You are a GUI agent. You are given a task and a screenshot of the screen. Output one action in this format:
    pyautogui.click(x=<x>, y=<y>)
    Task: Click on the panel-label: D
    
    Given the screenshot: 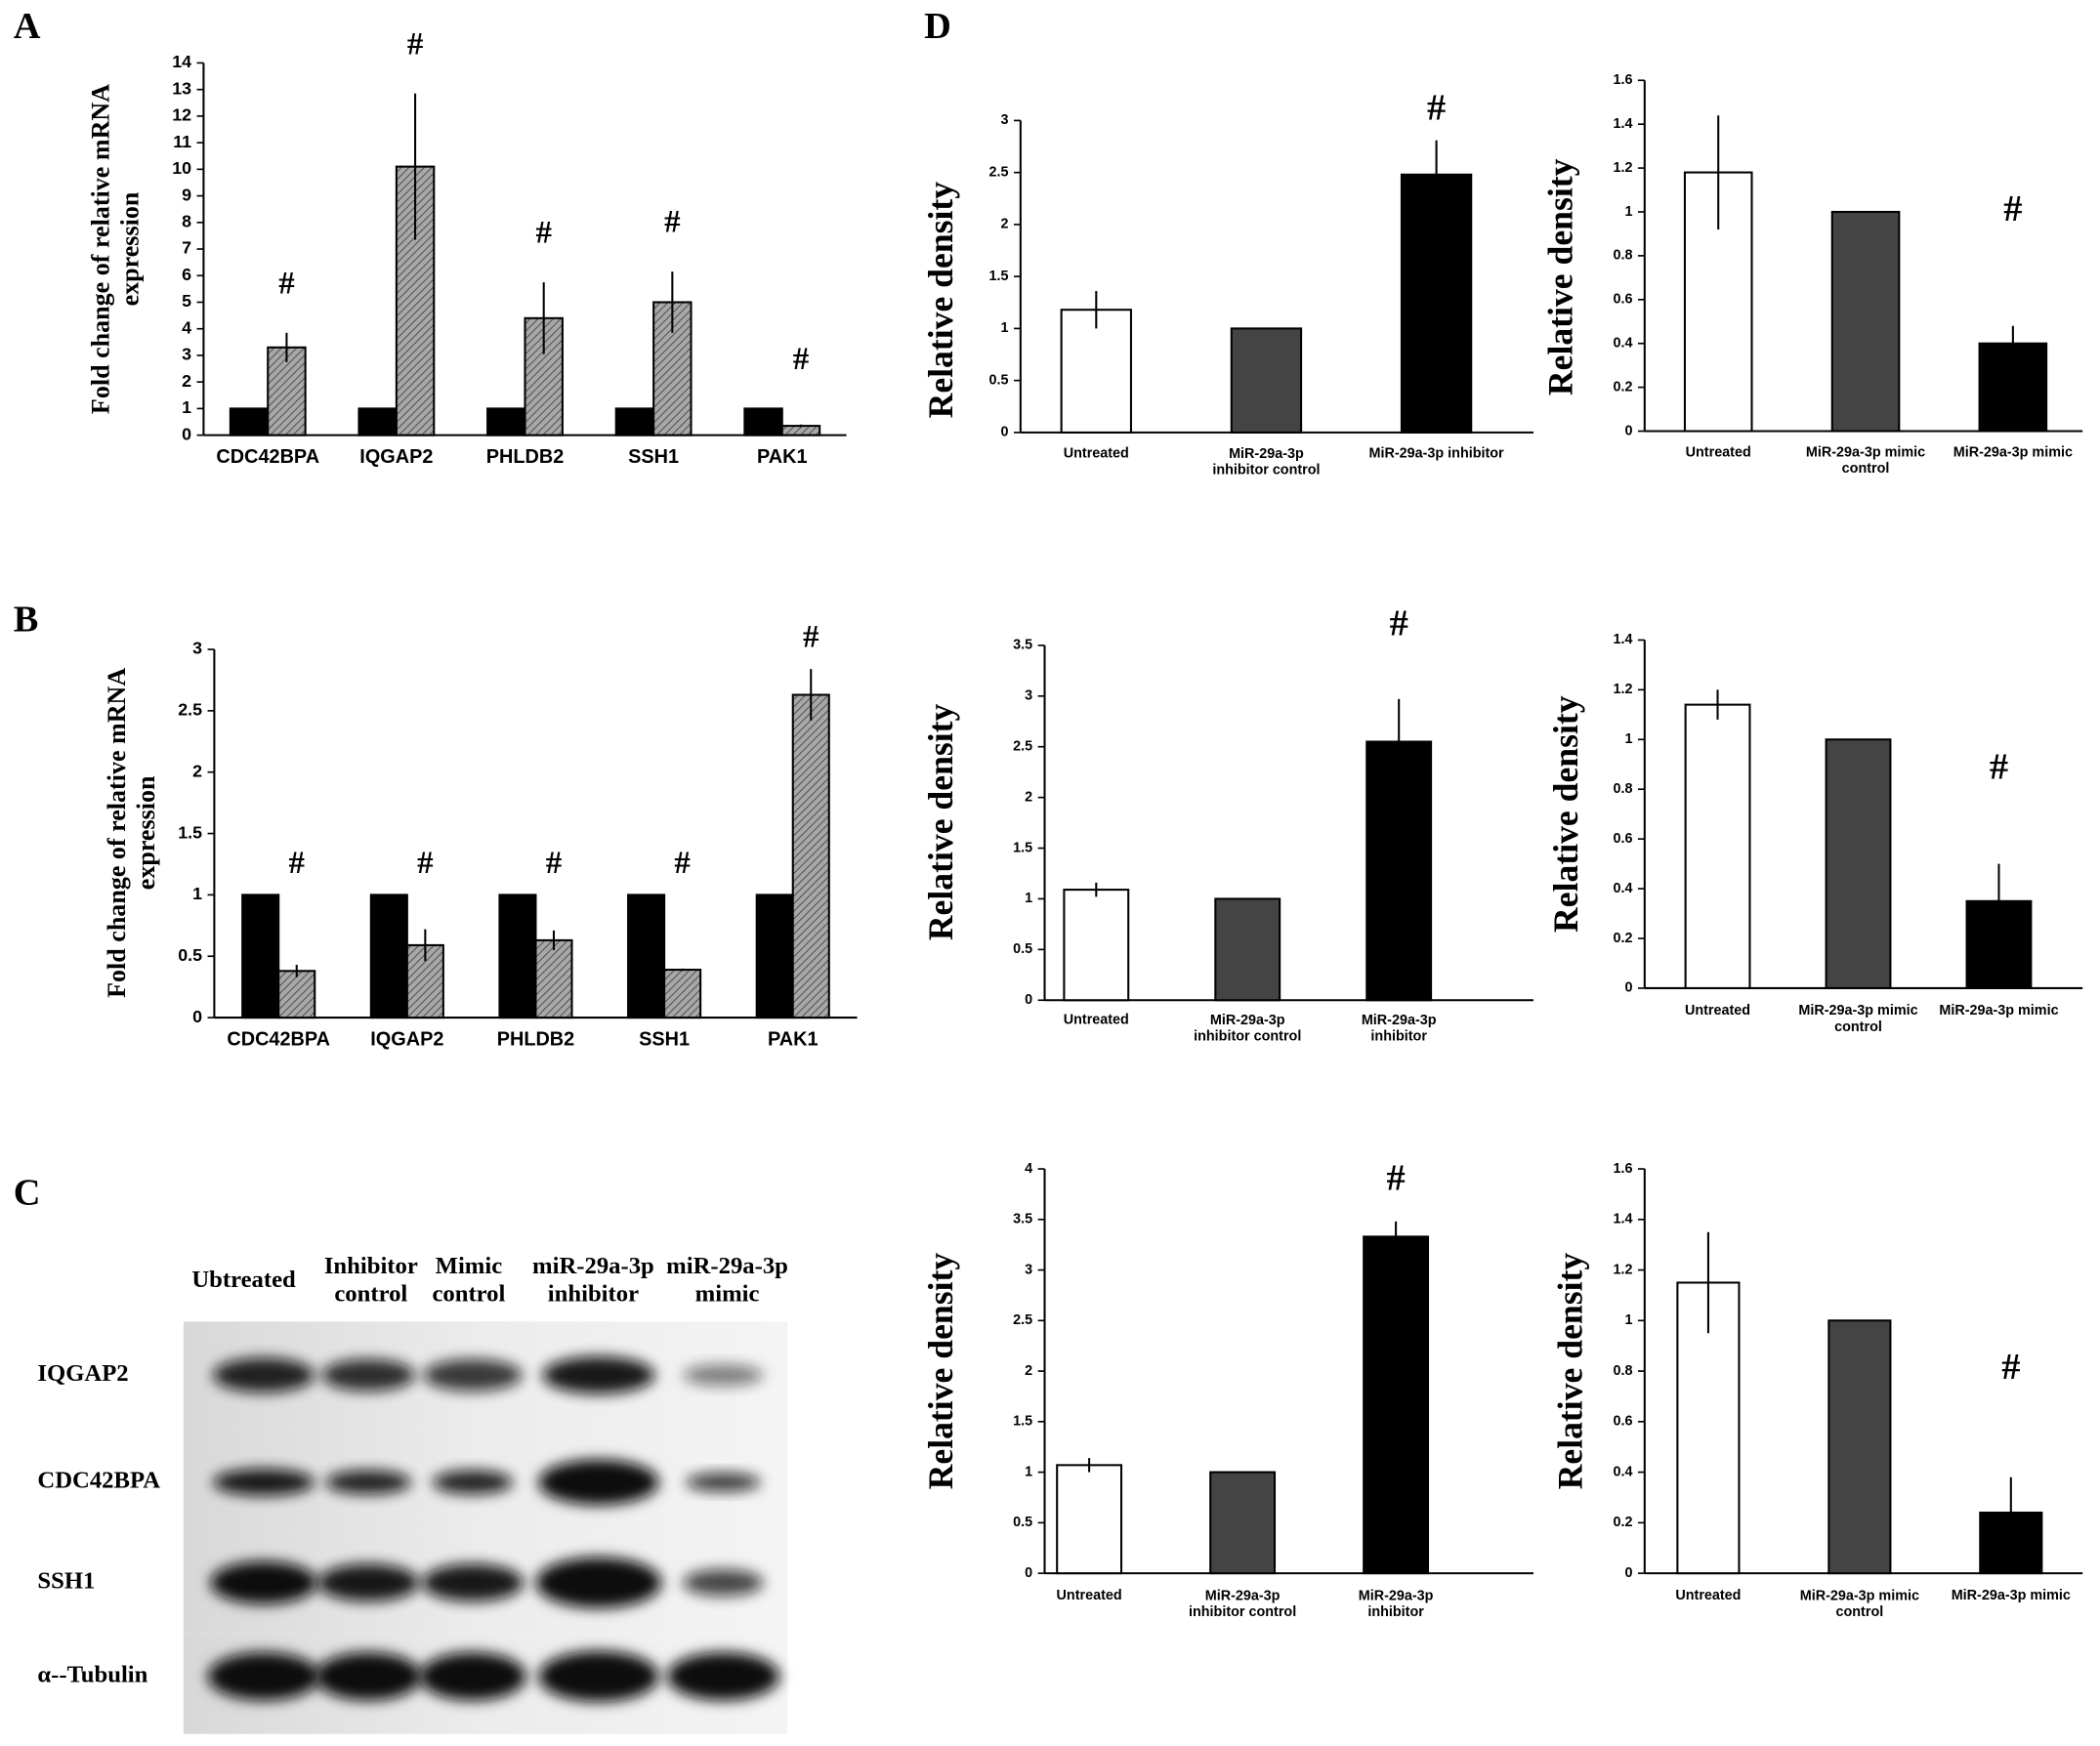 What is the action you would take?
    pyautogui.click(x=937, y=26)
    